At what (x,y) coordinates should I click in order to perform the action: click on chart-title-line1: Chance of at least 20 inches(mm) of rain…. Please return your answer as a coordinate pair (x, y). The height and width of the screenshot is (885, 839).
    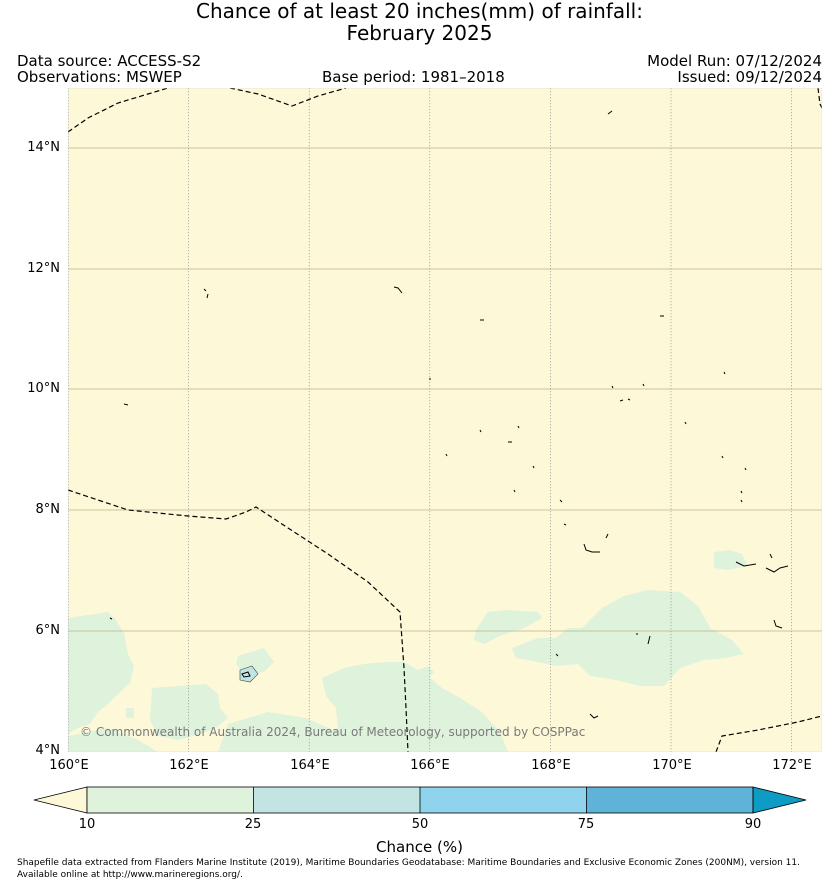
    Looking at the image, I should click on (419, 11).